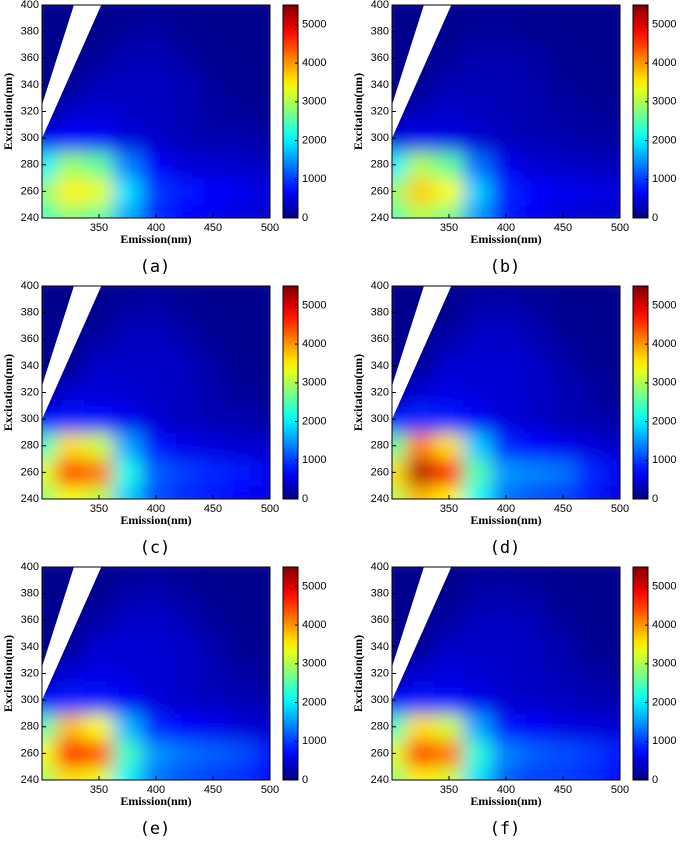 Image resolution: width=685 pixels, height=845 pixels. What do you see at coordinates (505, 829) in the screenshot?
I see `caption: (f)` at bounding box center [505, 829].